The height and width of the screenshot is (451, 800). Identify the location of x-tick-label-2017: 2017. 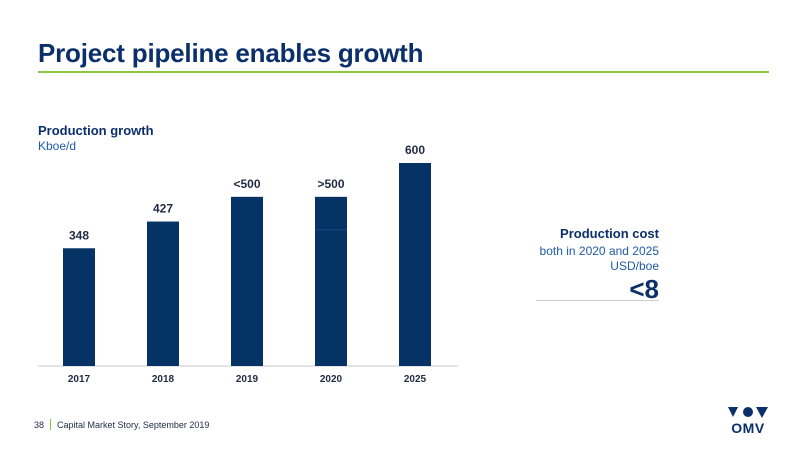
(79, 379).